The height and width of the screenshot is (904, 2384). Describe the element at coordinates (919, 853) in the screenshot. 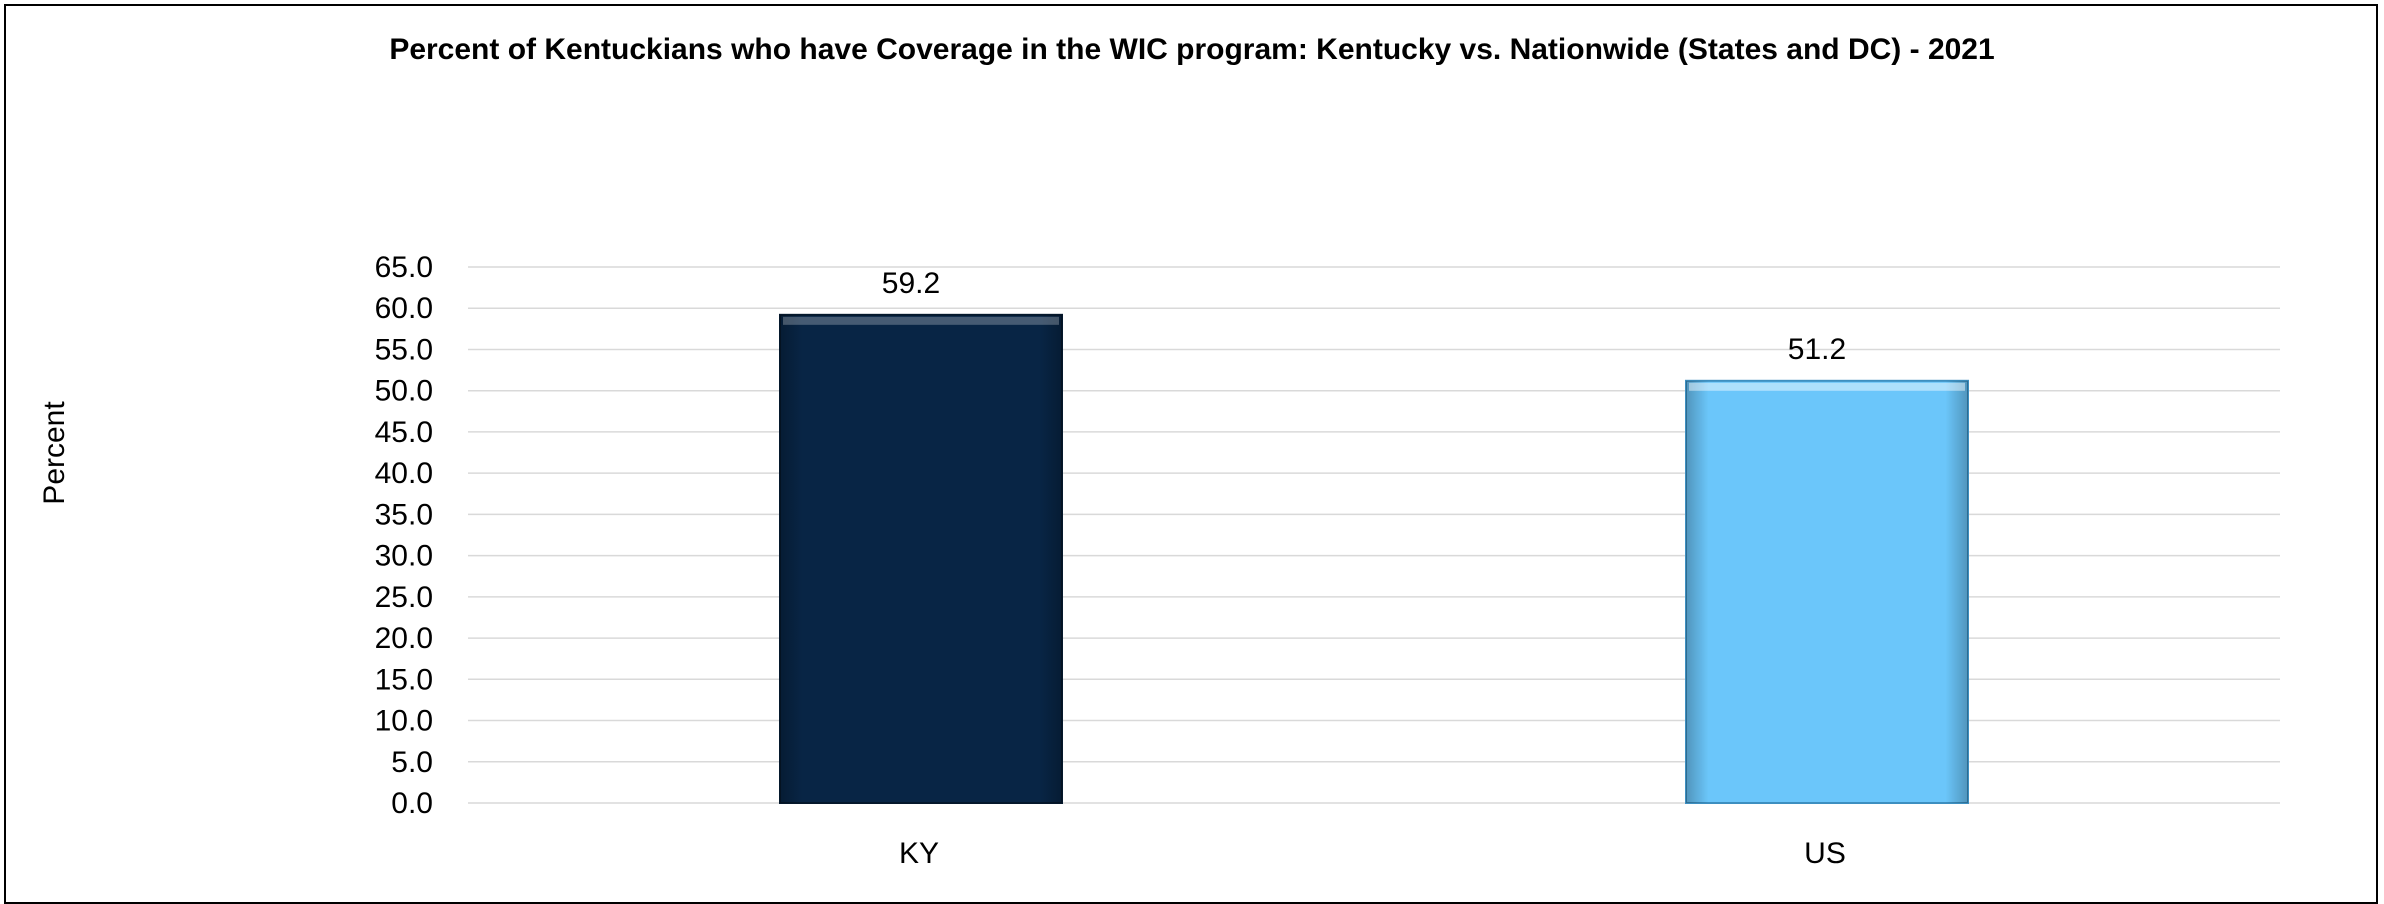

I see `x-category-label: KY` at that location.